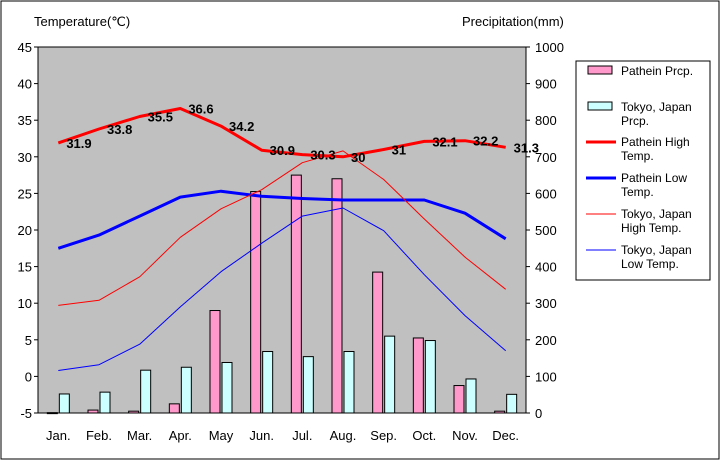  Describe the element at coordinates (160, 117) in the screenshot. I see `data-label: 35.5` at that location.